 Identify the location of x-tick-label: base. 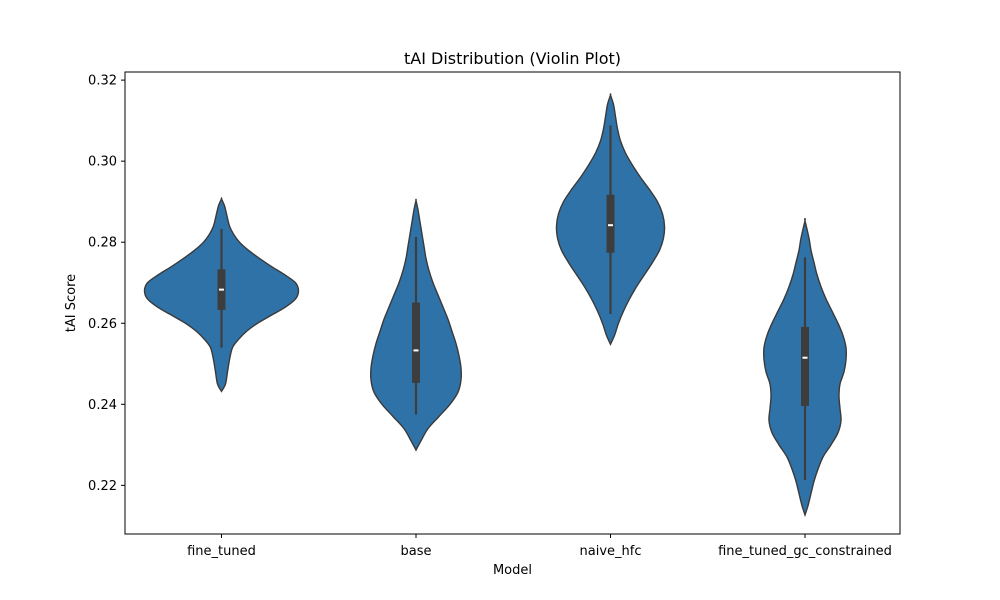
(416, 551).